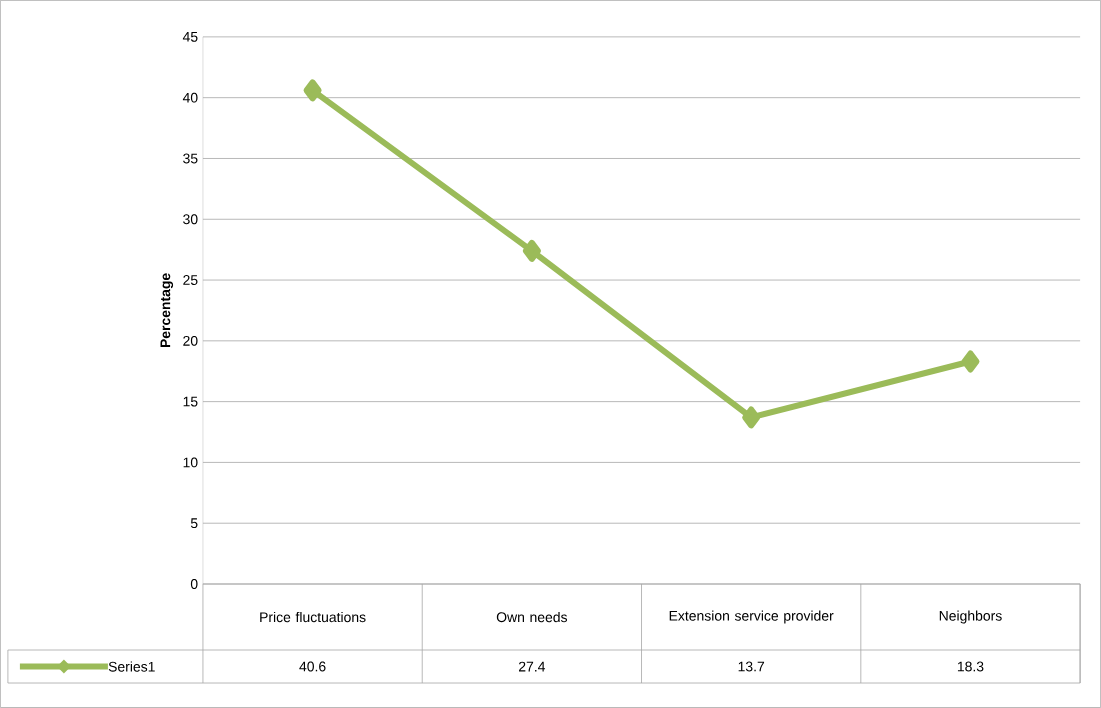 The width and height of the screenshot is (1101, 708). What do you see at coordinates (190, 158) in the screenshot?
I see `y-tick-label: 35` at bounding box center [190, 158].